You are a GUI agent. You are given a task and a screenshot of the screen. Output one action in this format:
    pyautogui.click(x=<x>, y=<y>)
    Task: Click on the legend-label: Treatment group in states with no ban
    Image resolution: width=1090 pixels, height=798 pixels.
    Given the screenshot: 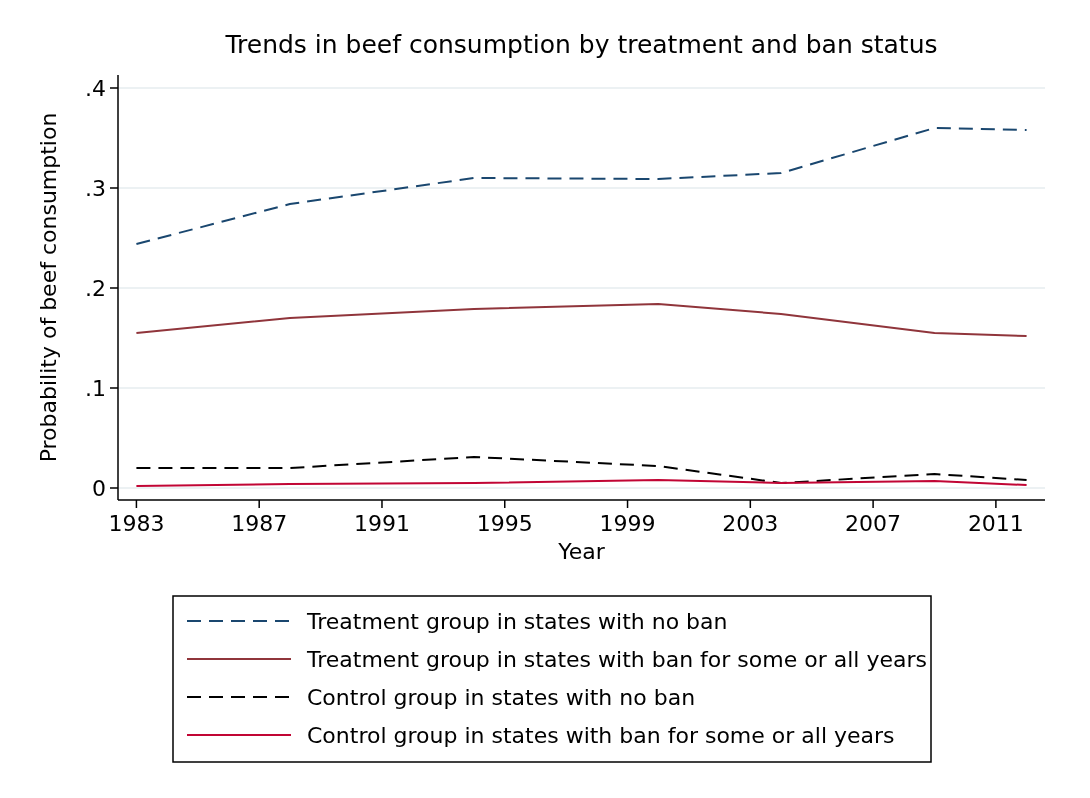 What is the action you would take?
    pyautogui.click(x=517, y=621)
    